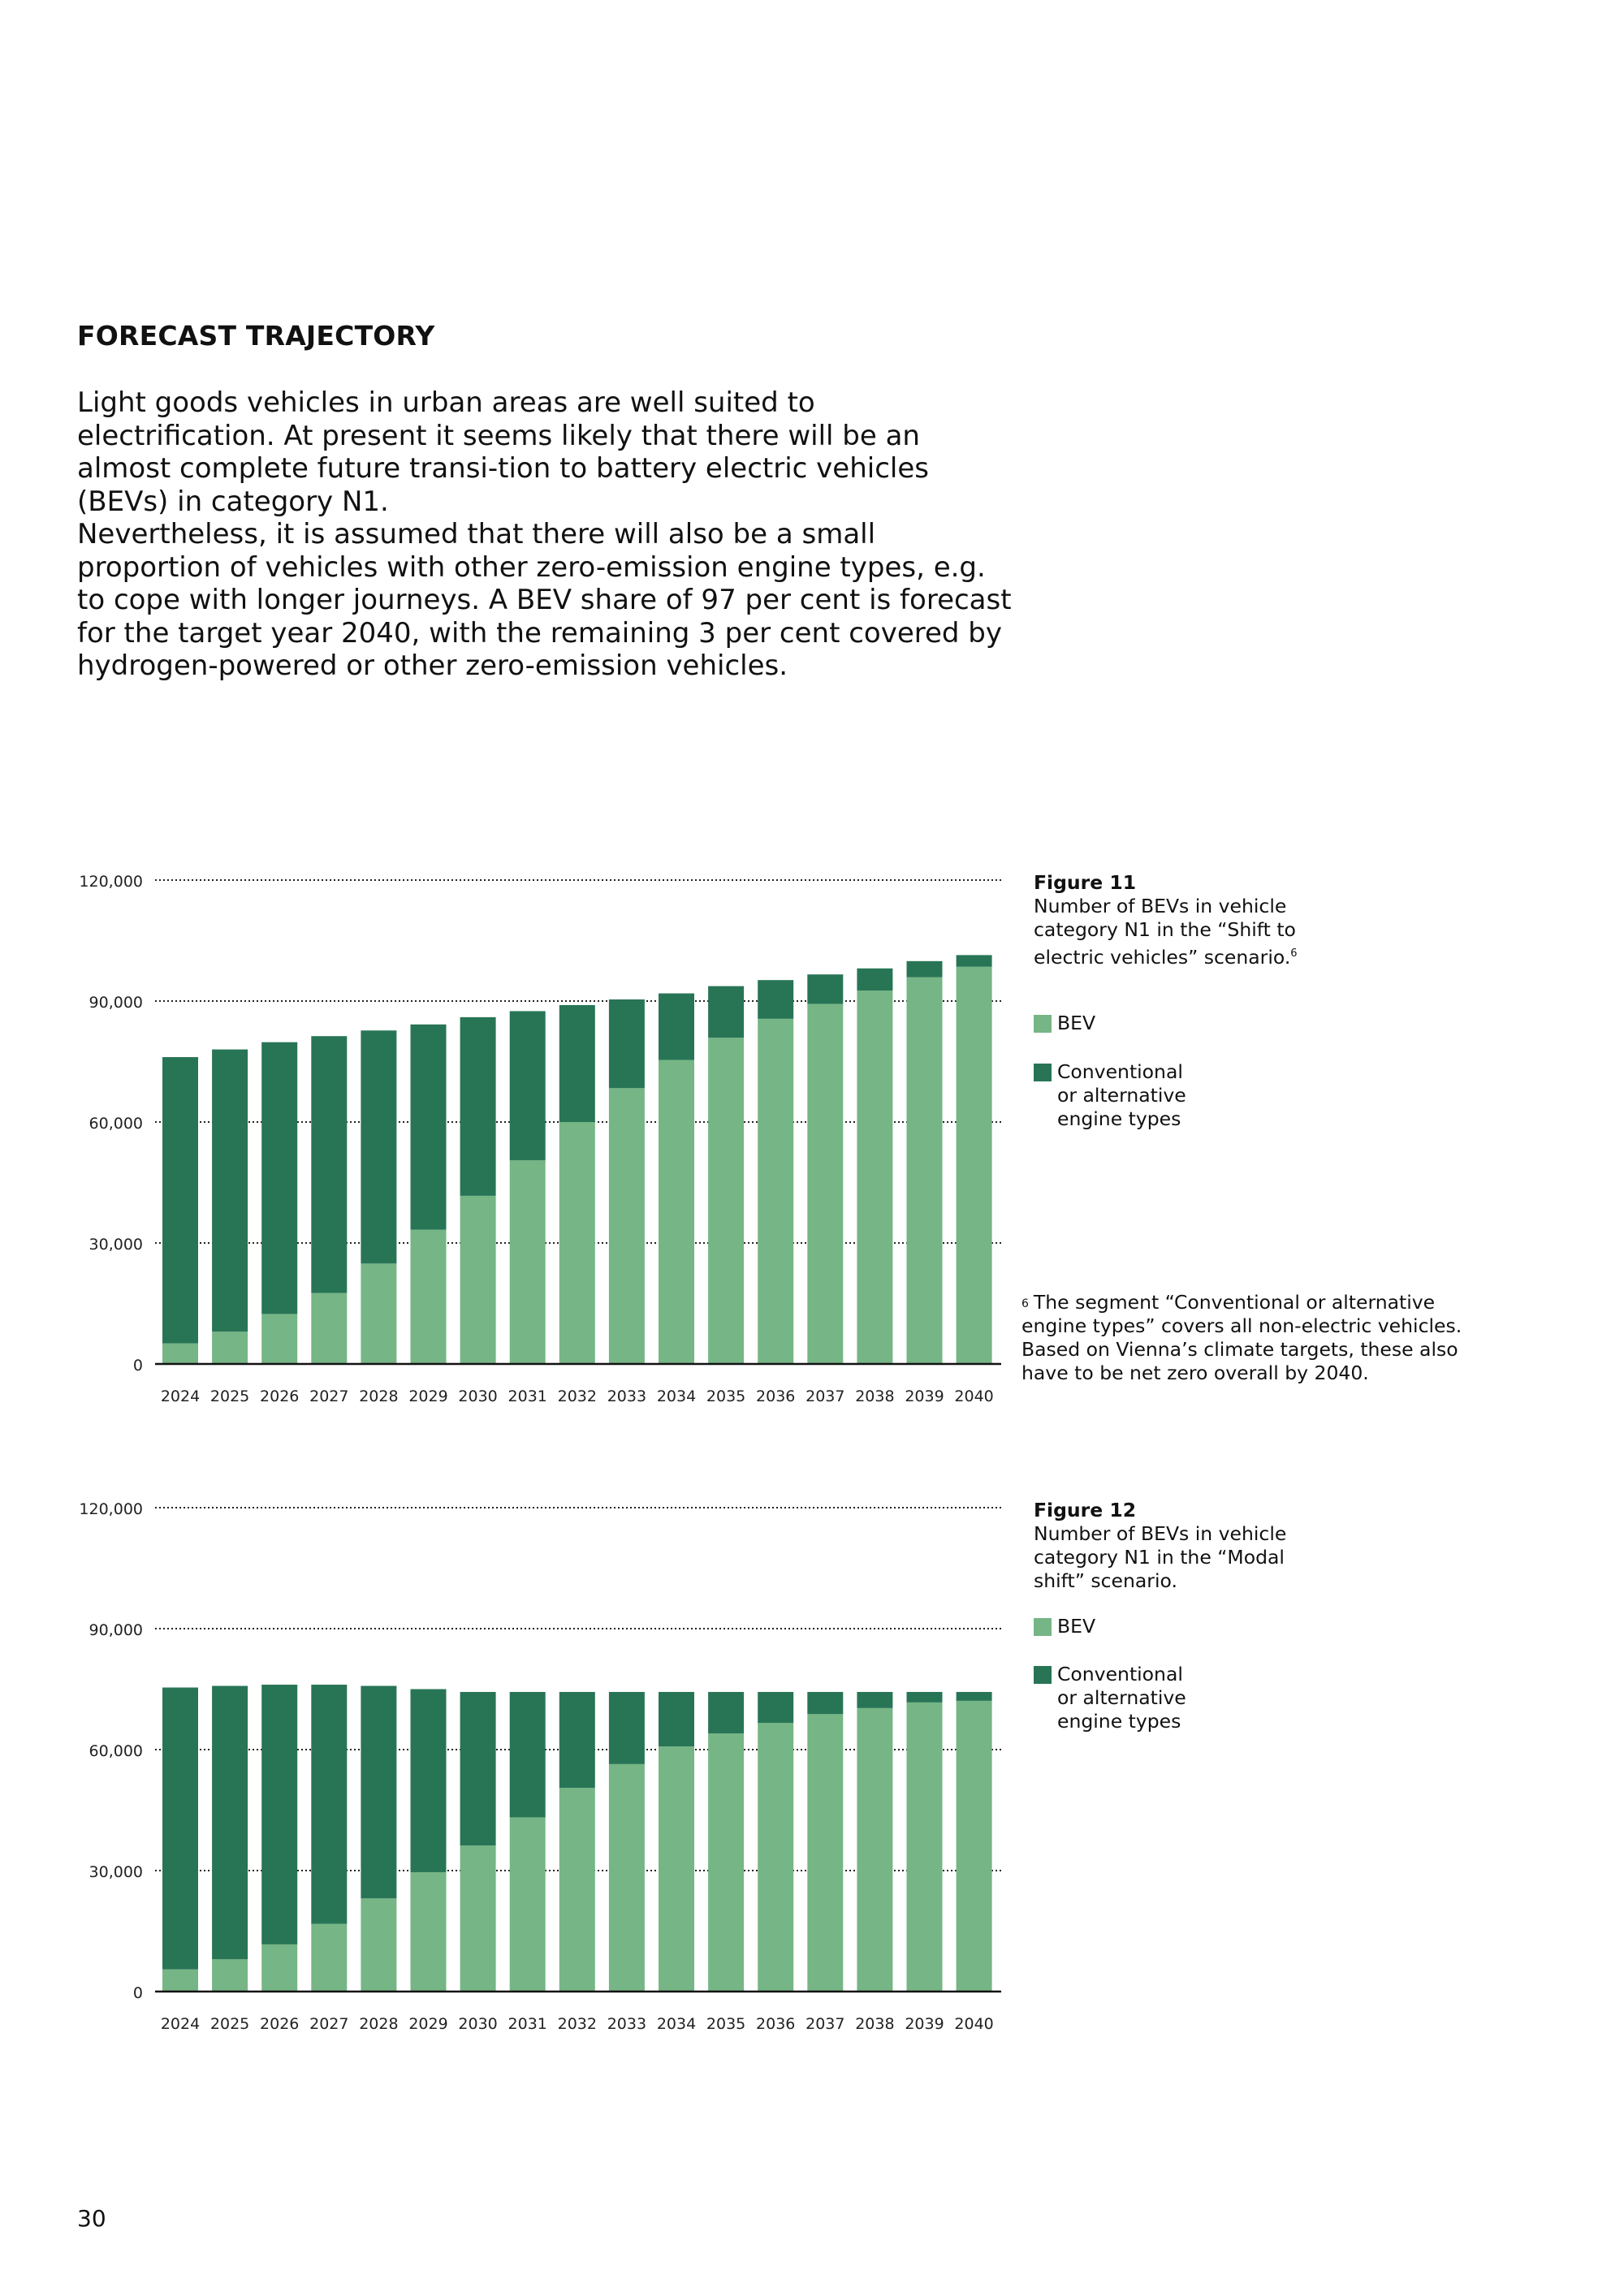 The height and width of the screenshot is (2296, 1624). I want to click on legend-bev: BEV, so click(1115, 1024).